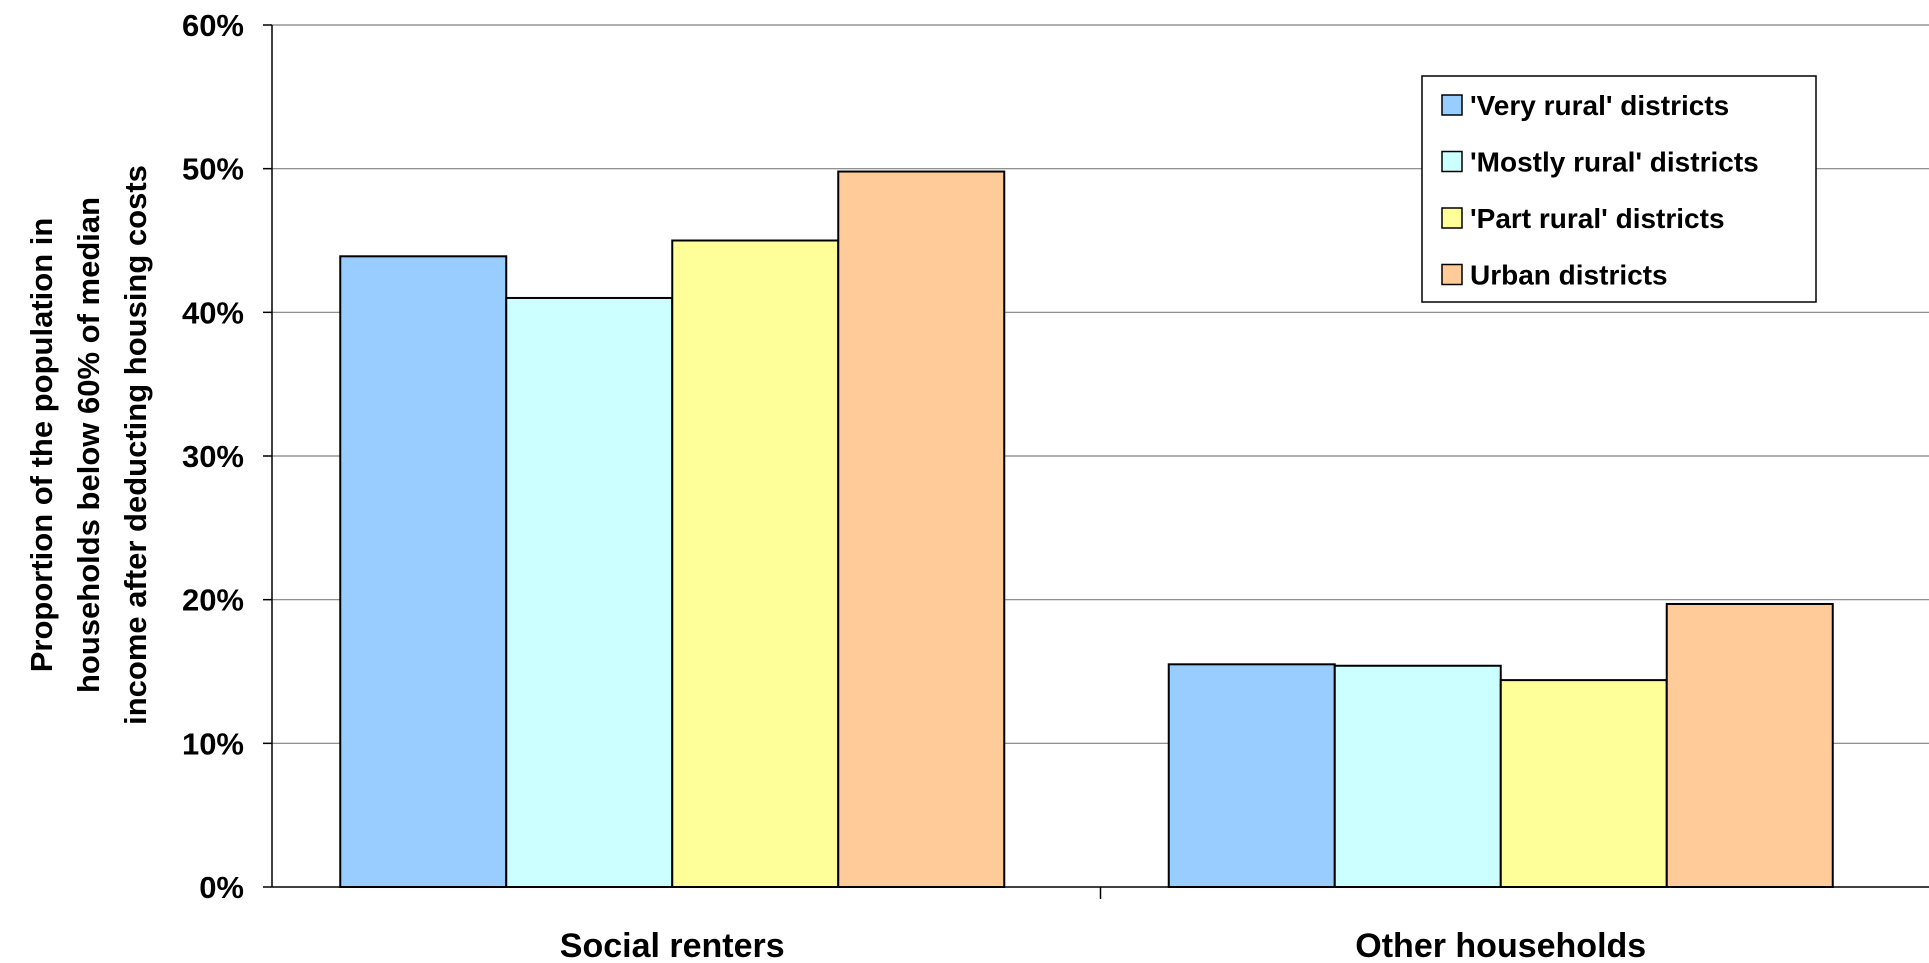  What do you see at coordinates (1569, 275) in the screenshot?
I see `legend-label: Urban districts` at bounding box center [1569, 275].